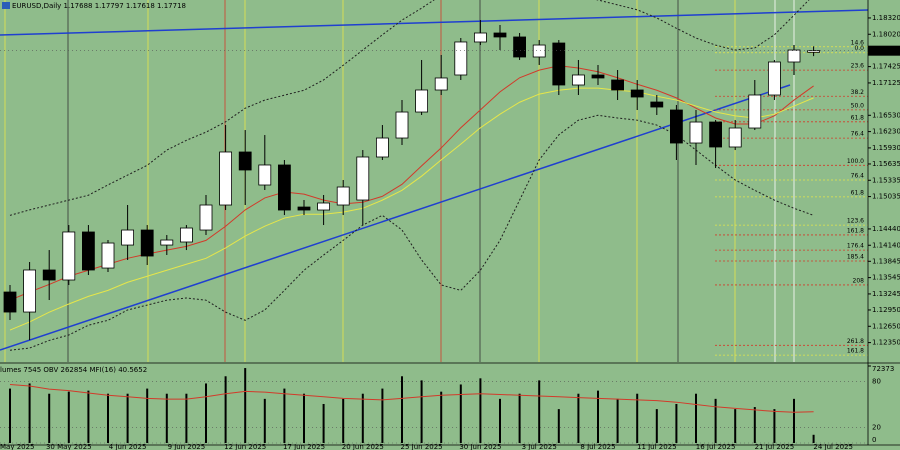  I want to click on level-label: 176.4, so click(855, 246).